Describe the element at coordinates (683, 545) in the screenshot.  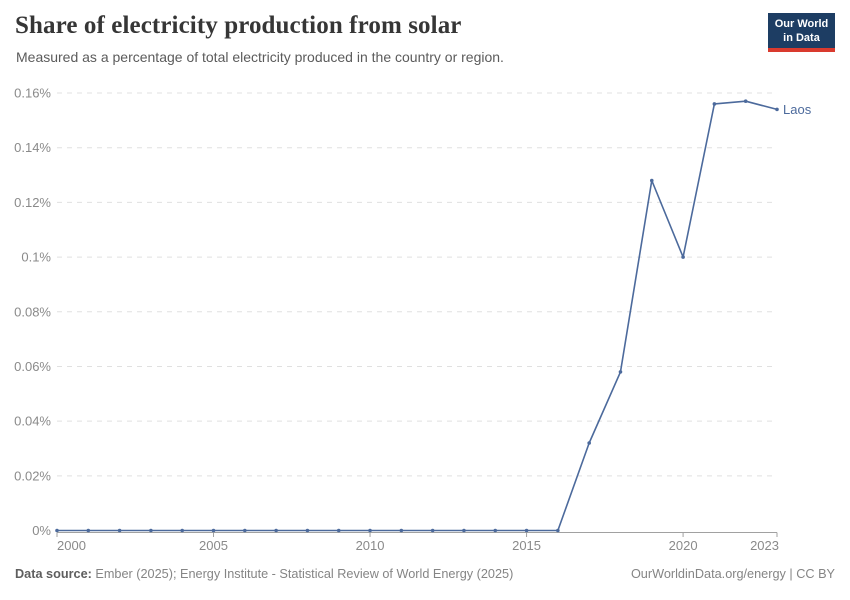
I see `x-axis-tick-label: 2020` at that location.